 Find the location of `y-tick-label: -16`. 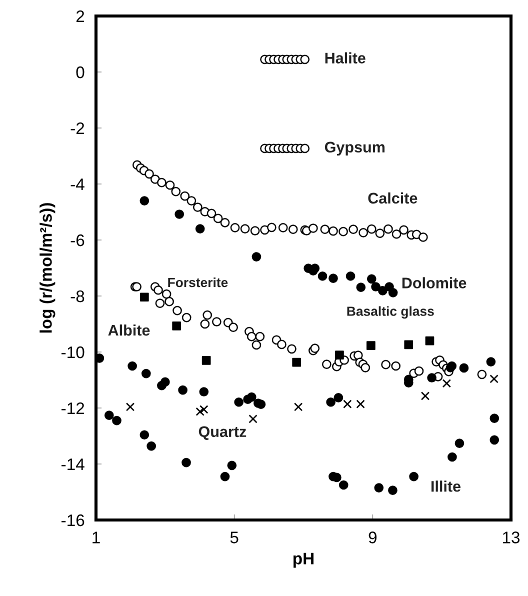

y-tick-label: -16 is located at coordinates (73, 520).